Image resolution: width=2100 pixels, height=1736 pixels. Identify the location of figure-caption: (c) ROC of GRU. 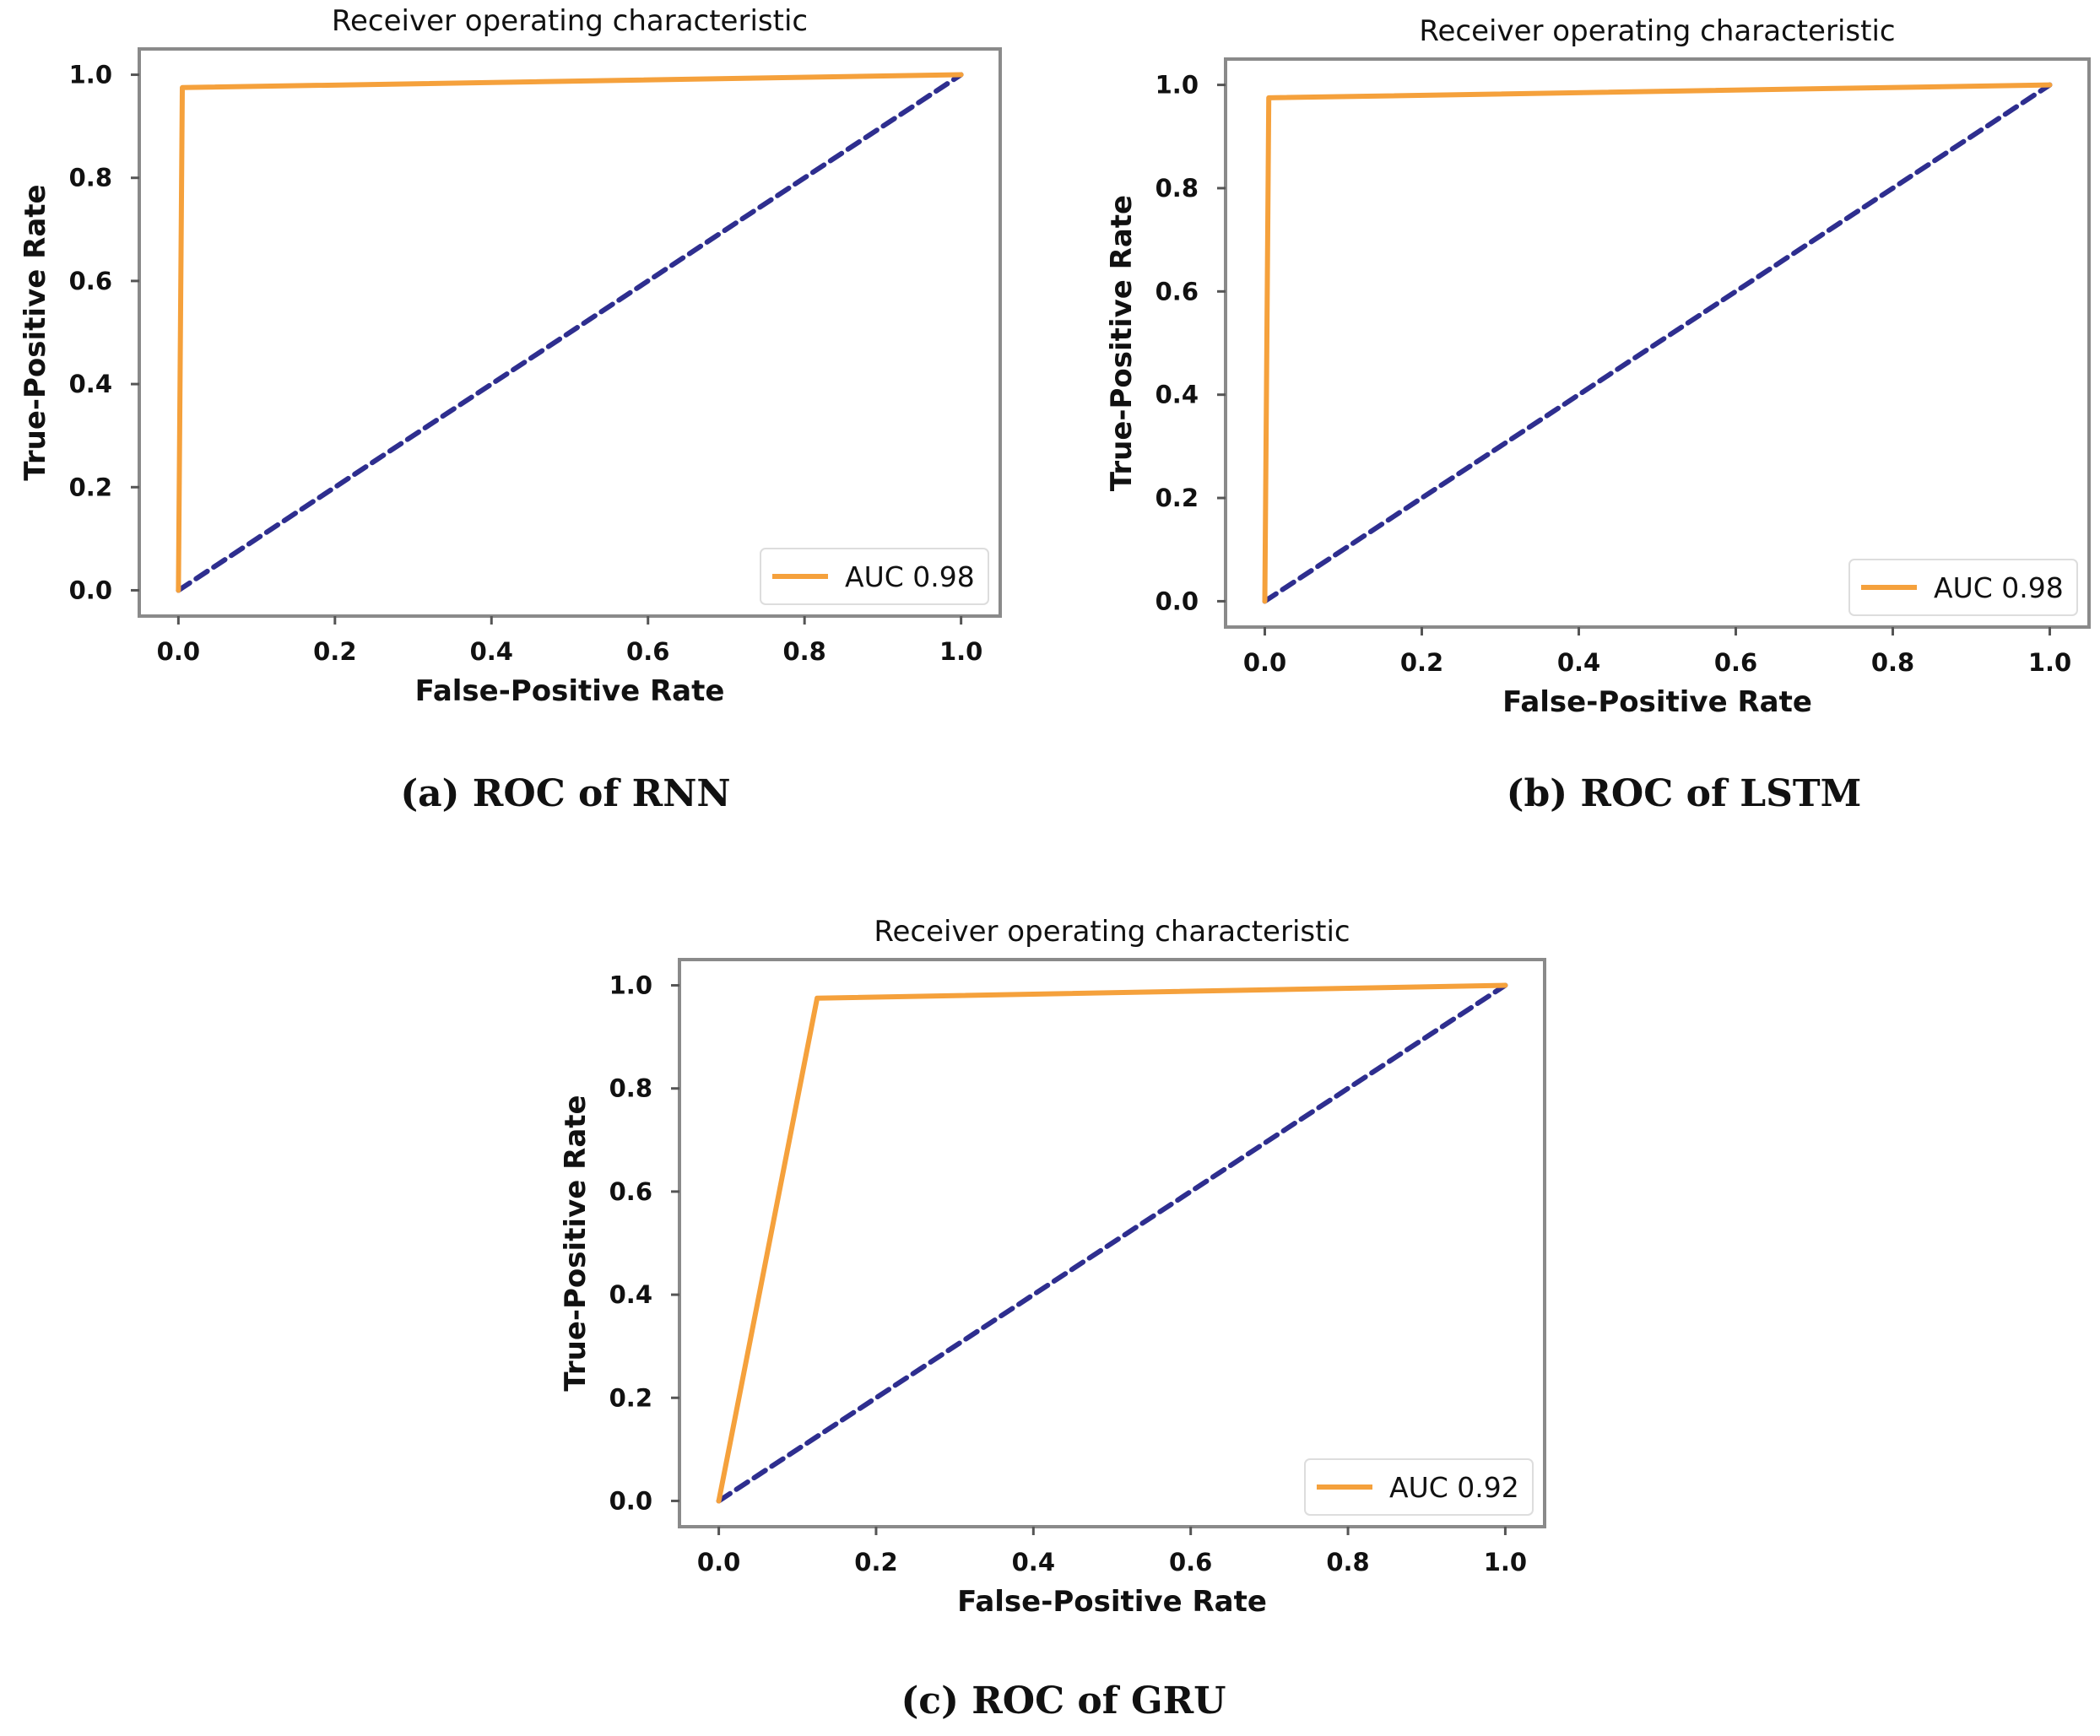
(1063, 1700).